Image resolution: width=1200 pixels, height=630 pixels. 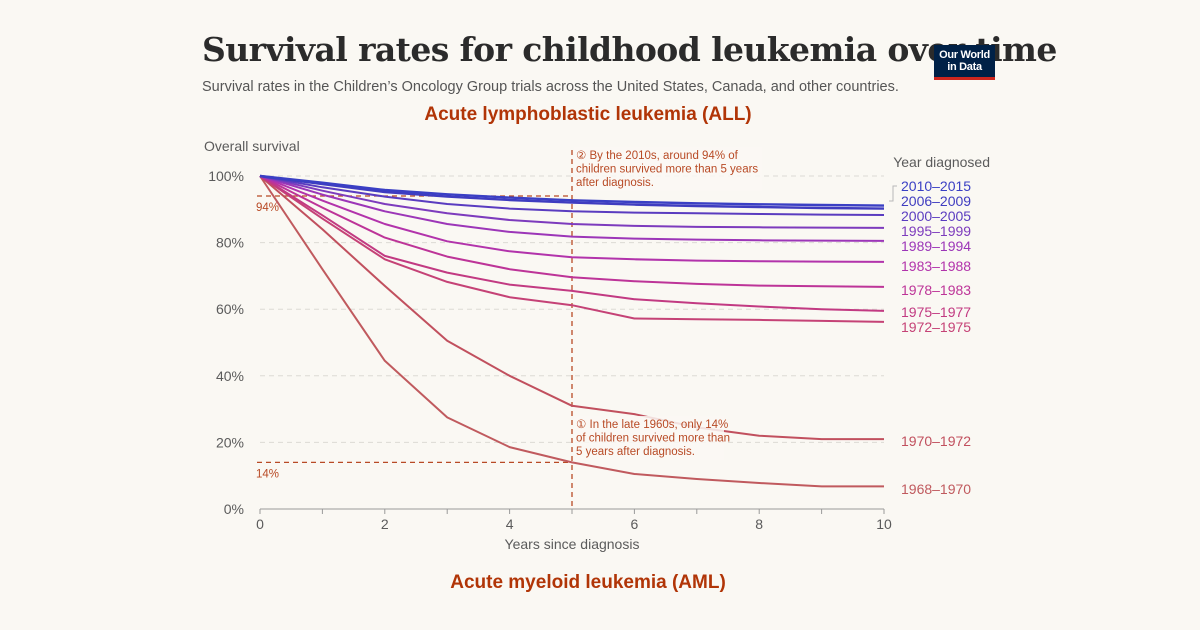 What do you see at coordinates (936, 246) in the screenshot?
I see `series-label: 1989–1994` at bounding box center [936, 246].